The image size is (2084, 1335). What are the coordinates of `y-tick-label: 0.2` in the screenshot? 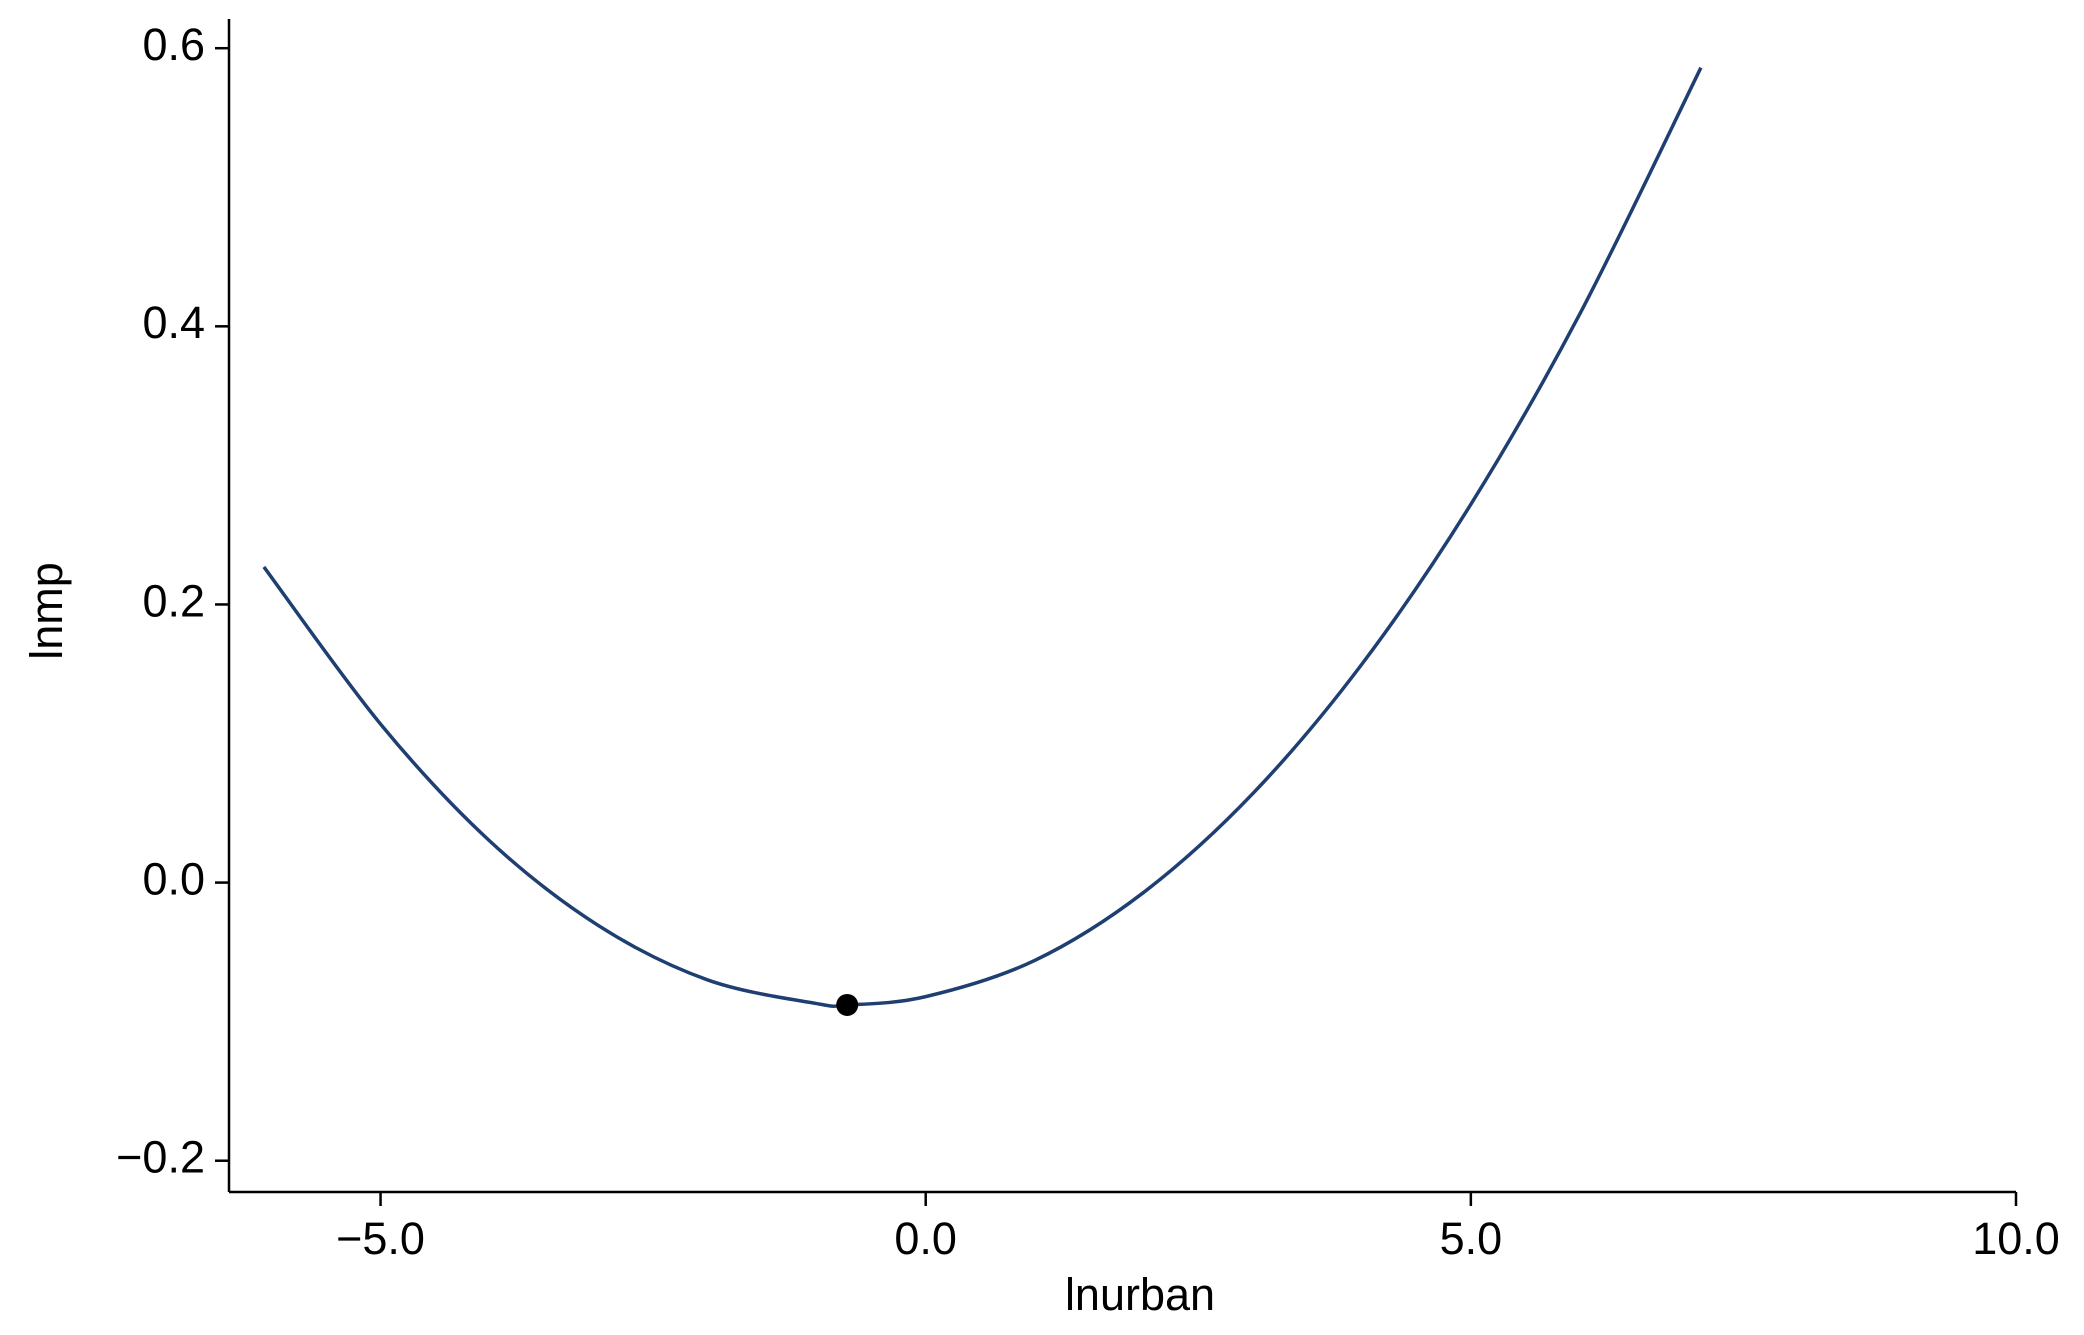 It's located at (173, 600).